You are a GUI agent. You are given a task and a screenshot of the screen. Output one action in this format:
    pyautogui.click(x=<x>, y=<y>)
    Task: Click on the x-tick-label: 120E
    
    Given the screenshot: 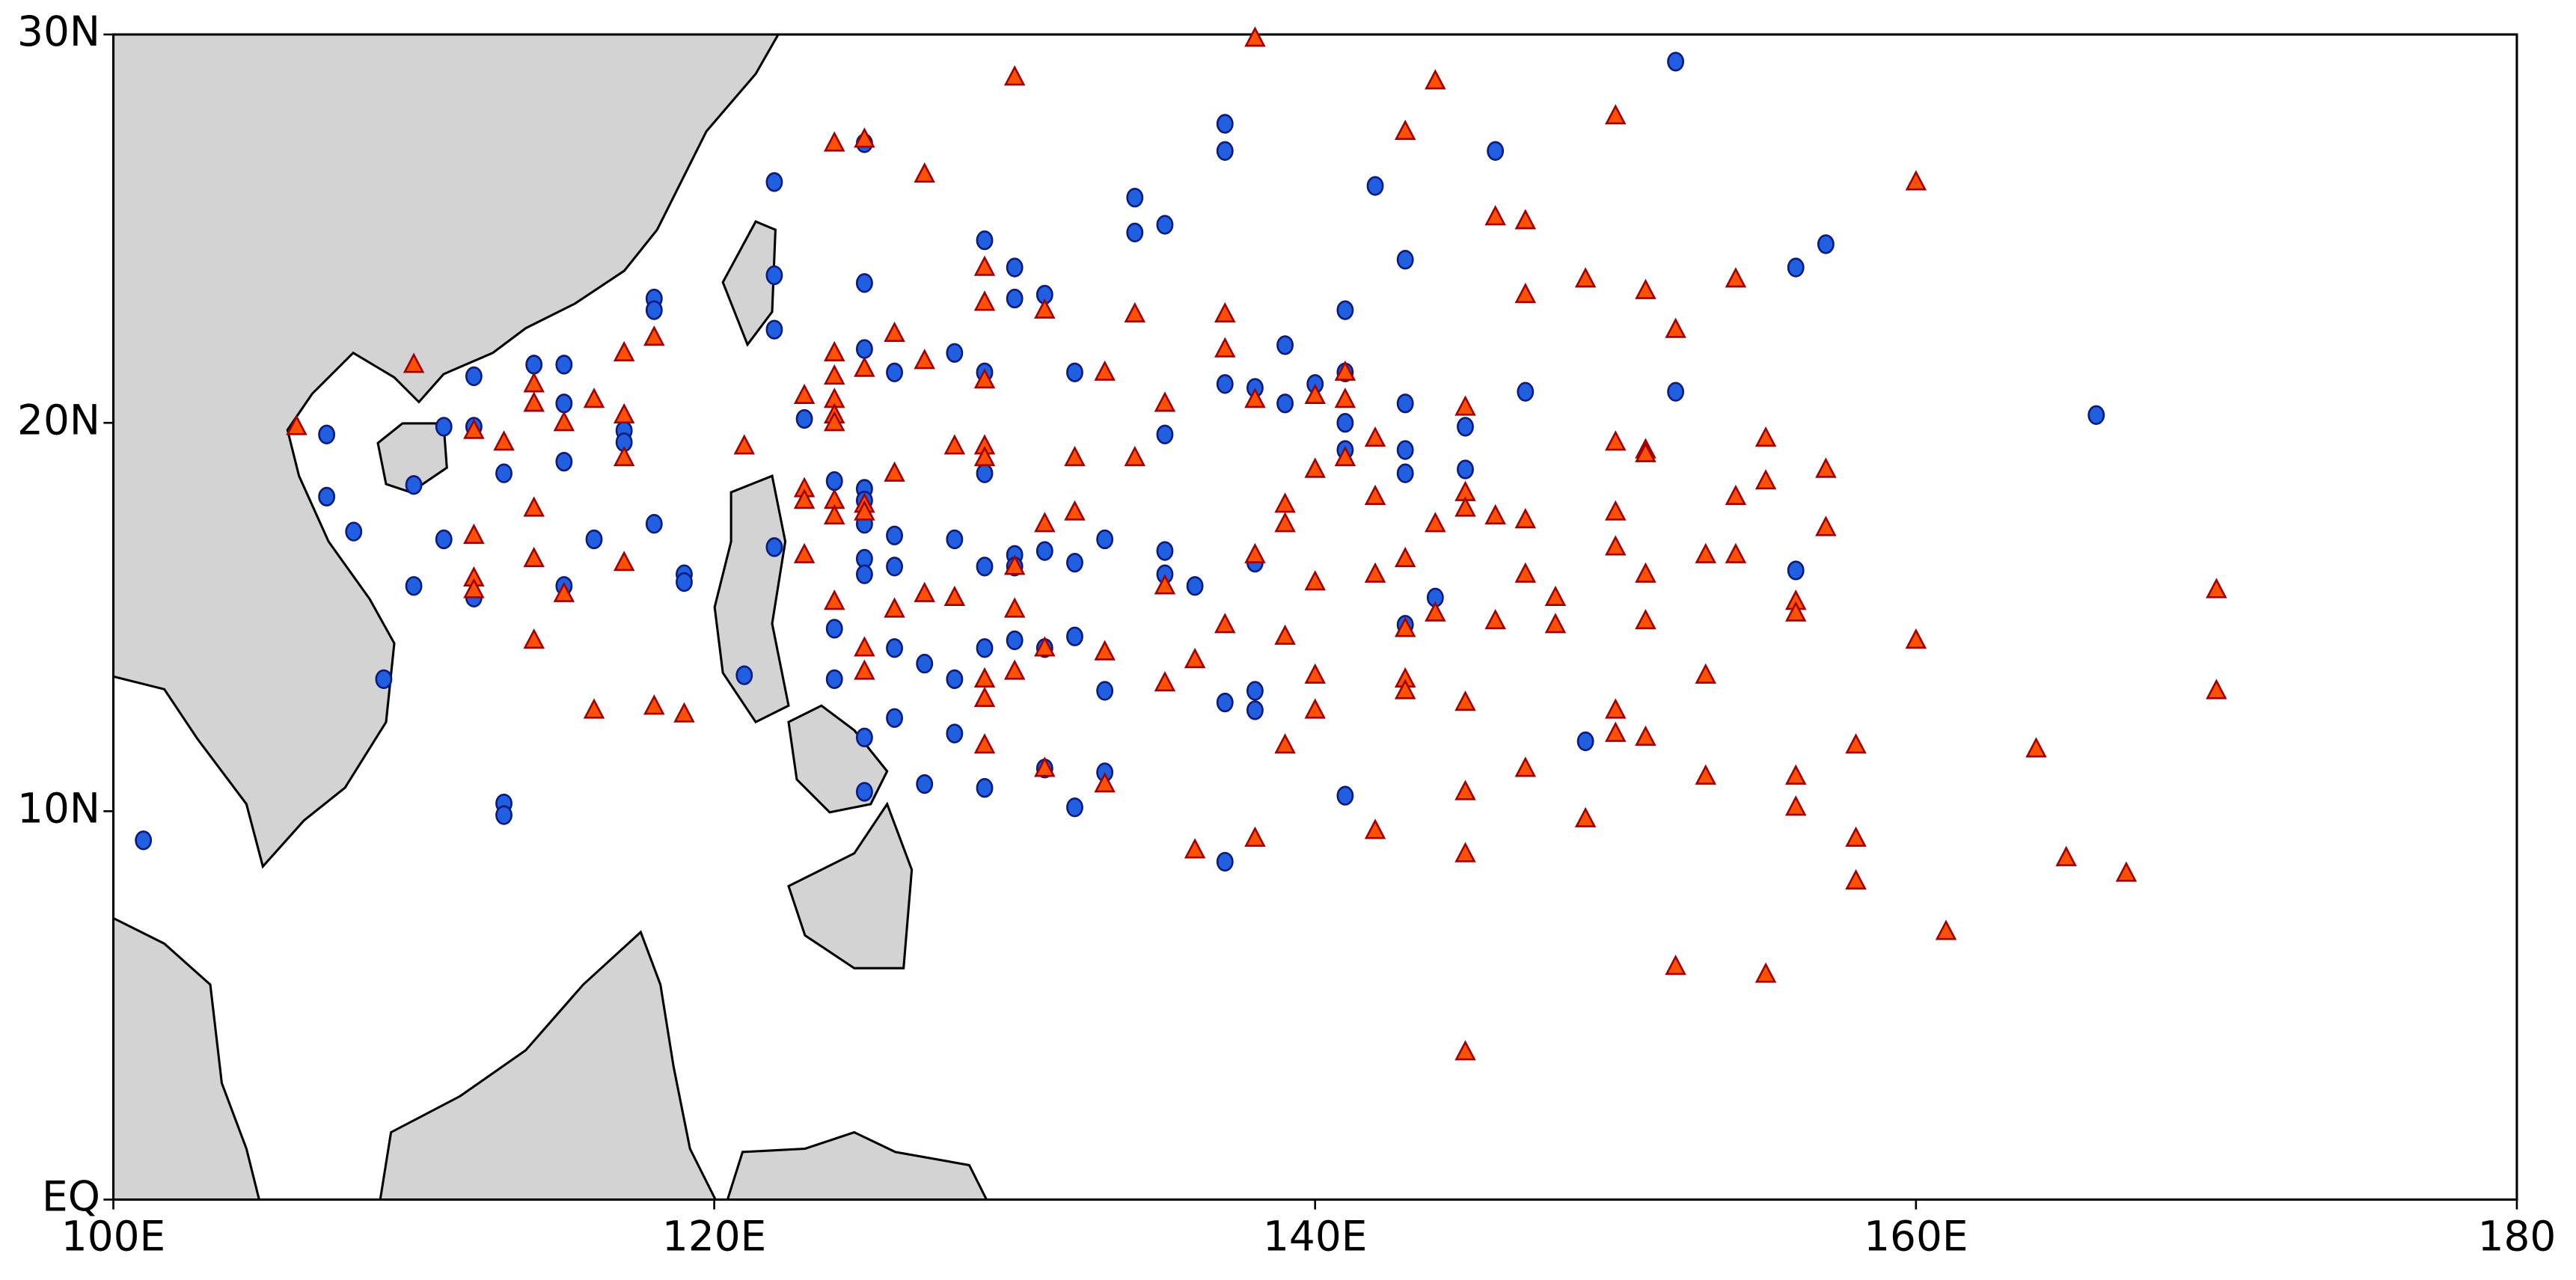 What is the action you would take?
    pyautogui.click(x=714, y=1236)
    